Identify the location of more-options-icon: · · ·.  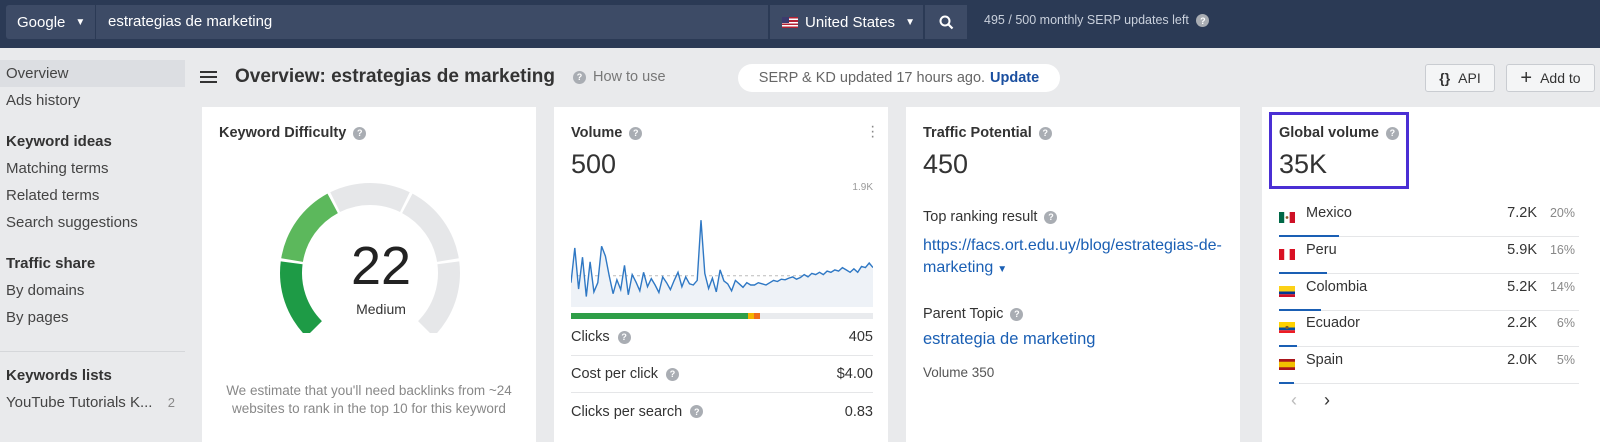
(873, 131).